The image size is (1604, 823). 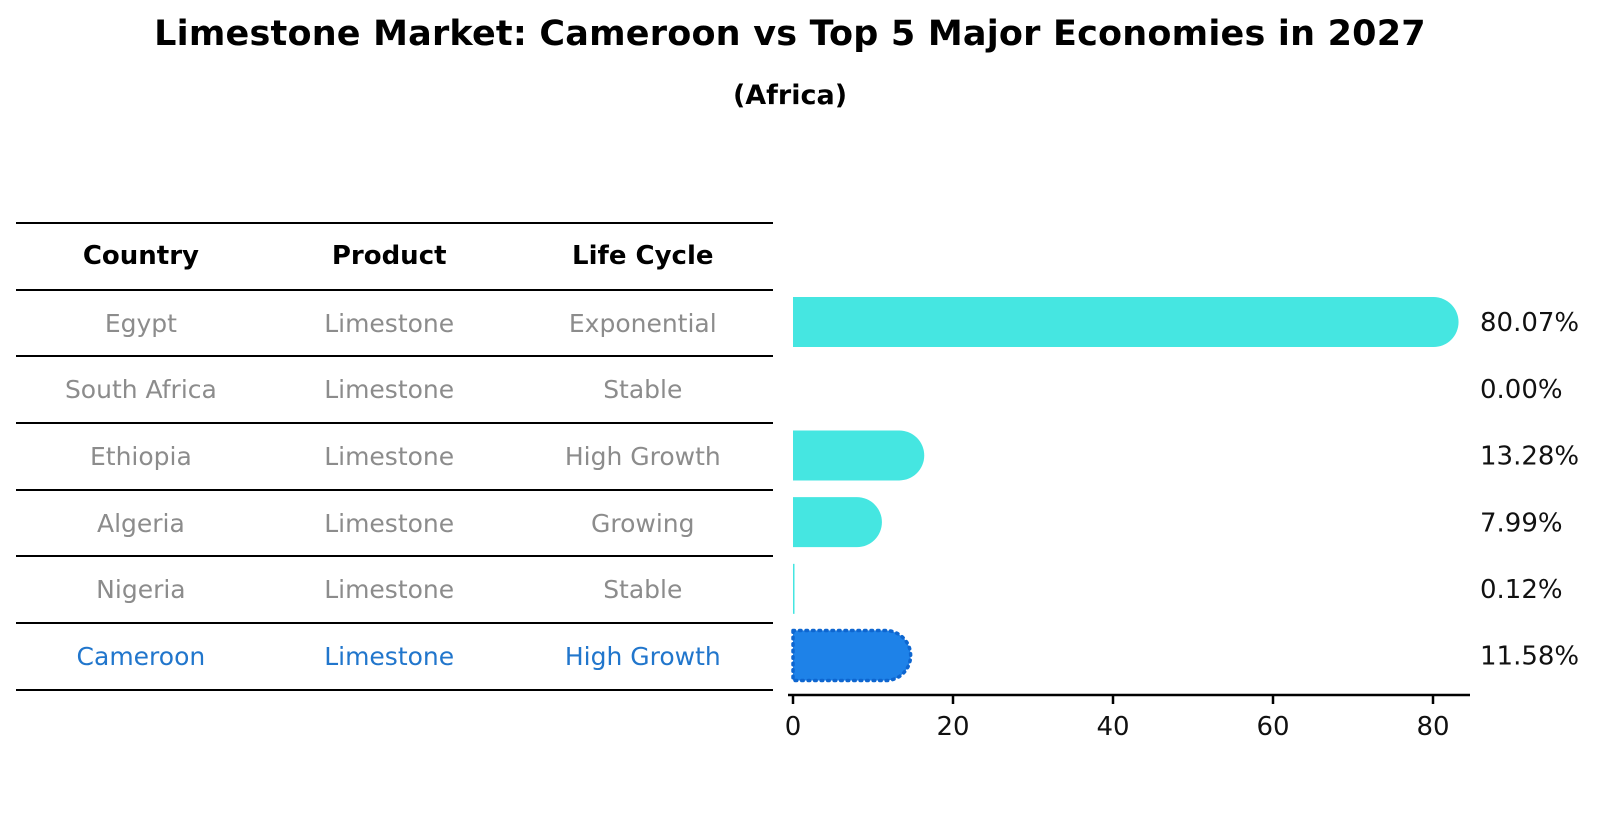 I want to click on bar-algeria, so click(x=837, y=522).